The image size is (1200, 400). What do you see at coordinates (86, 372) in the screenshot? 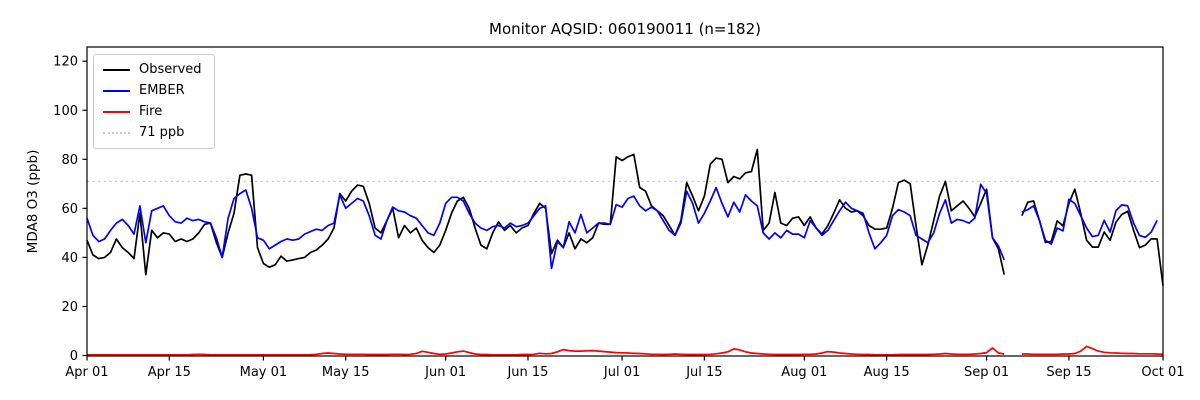
I see `x-tick-label: Apr 01` at bounding box center [86, 372].